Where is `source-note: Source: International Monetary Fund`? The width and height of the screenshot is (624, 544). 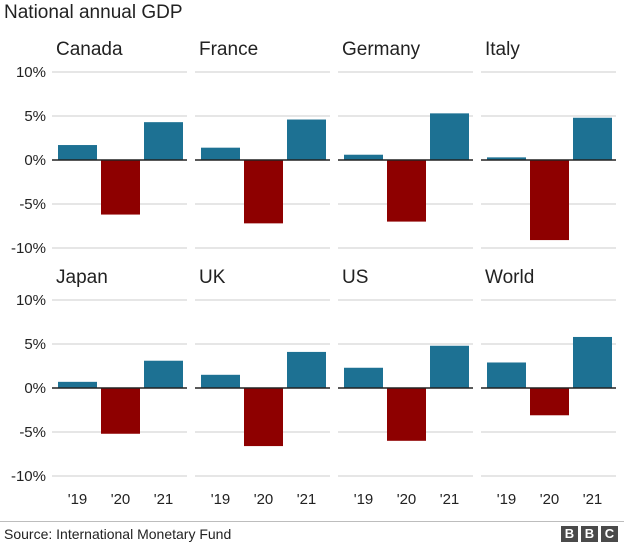 source-note: Source: International Monetary Fund is located at coordinates (118, 534).